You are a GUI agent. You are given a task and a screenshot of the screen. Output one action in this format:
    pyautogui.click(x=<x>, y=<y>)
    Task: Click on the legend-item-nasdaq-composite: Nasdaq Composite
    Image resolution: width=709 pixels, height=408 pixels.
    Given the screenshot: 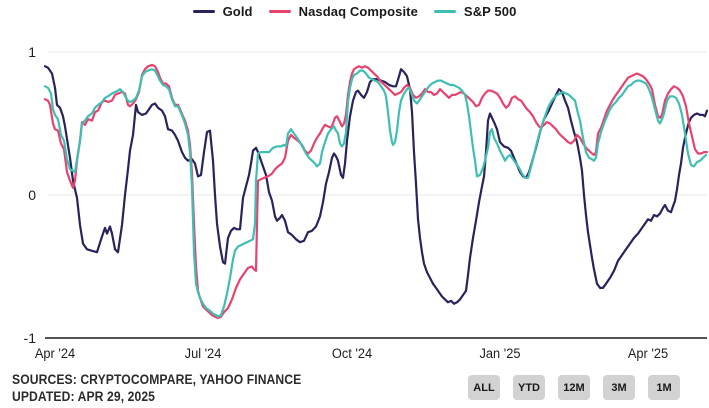 What is the action you would take?
    pyautogui.click(x=343, y=11)
    